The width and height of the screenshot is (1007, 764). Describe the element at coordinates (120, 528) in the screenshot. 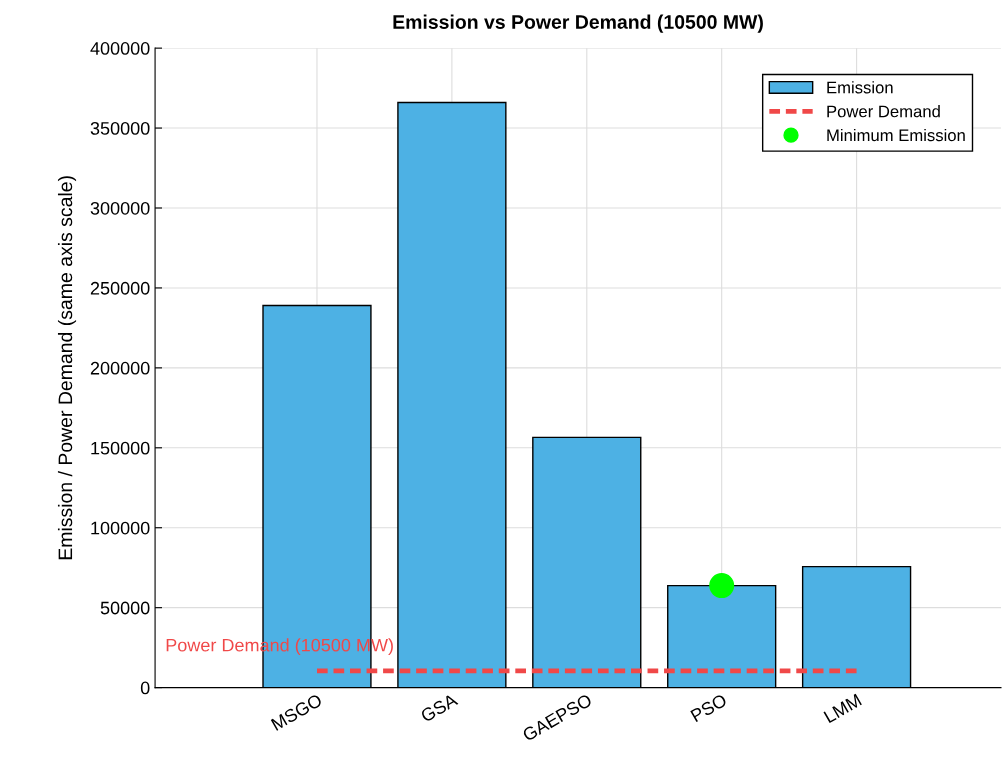

I see `y-tick-label: 100000` at that location.